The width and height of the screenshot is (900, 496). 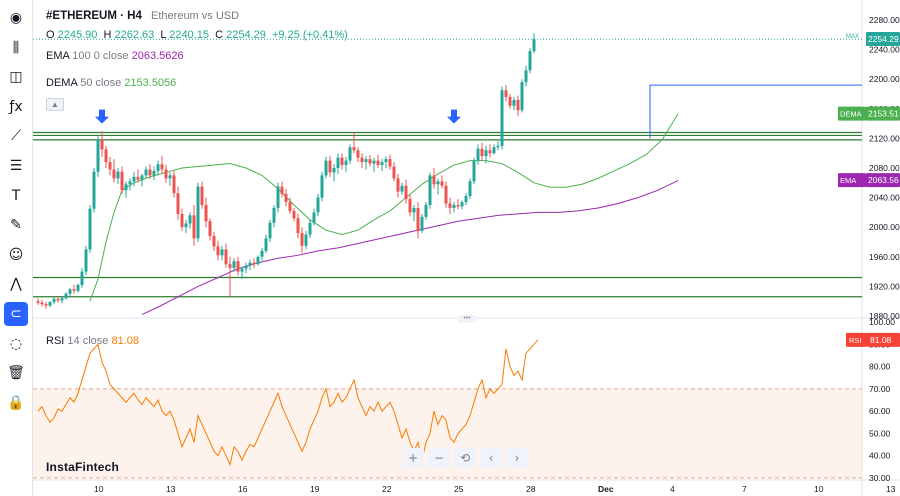 What do you see at coordinates (439, 458) in the screenshot?
I see `zoom-out-button: −` at bounding box center [439, 458].